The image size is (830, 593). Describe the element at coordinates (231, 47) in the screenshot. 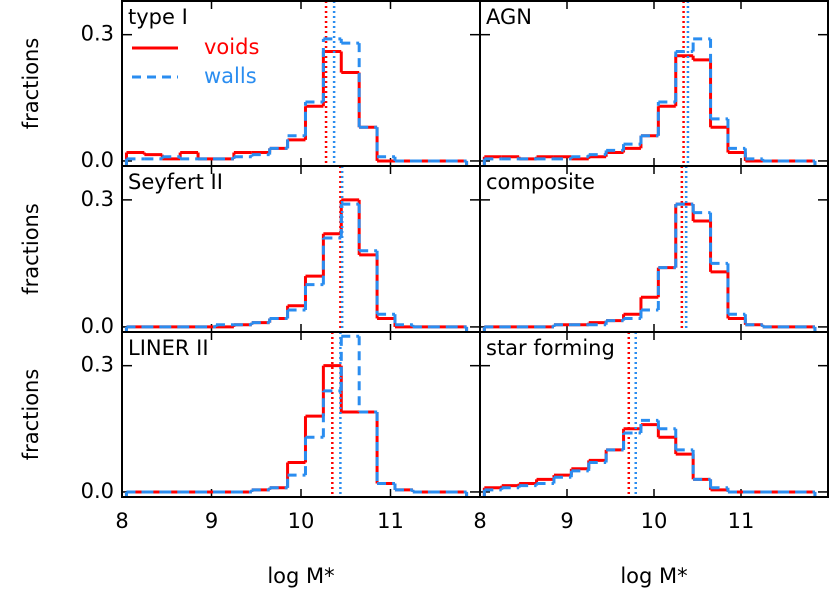

I see `legend-label: voids` at that location.